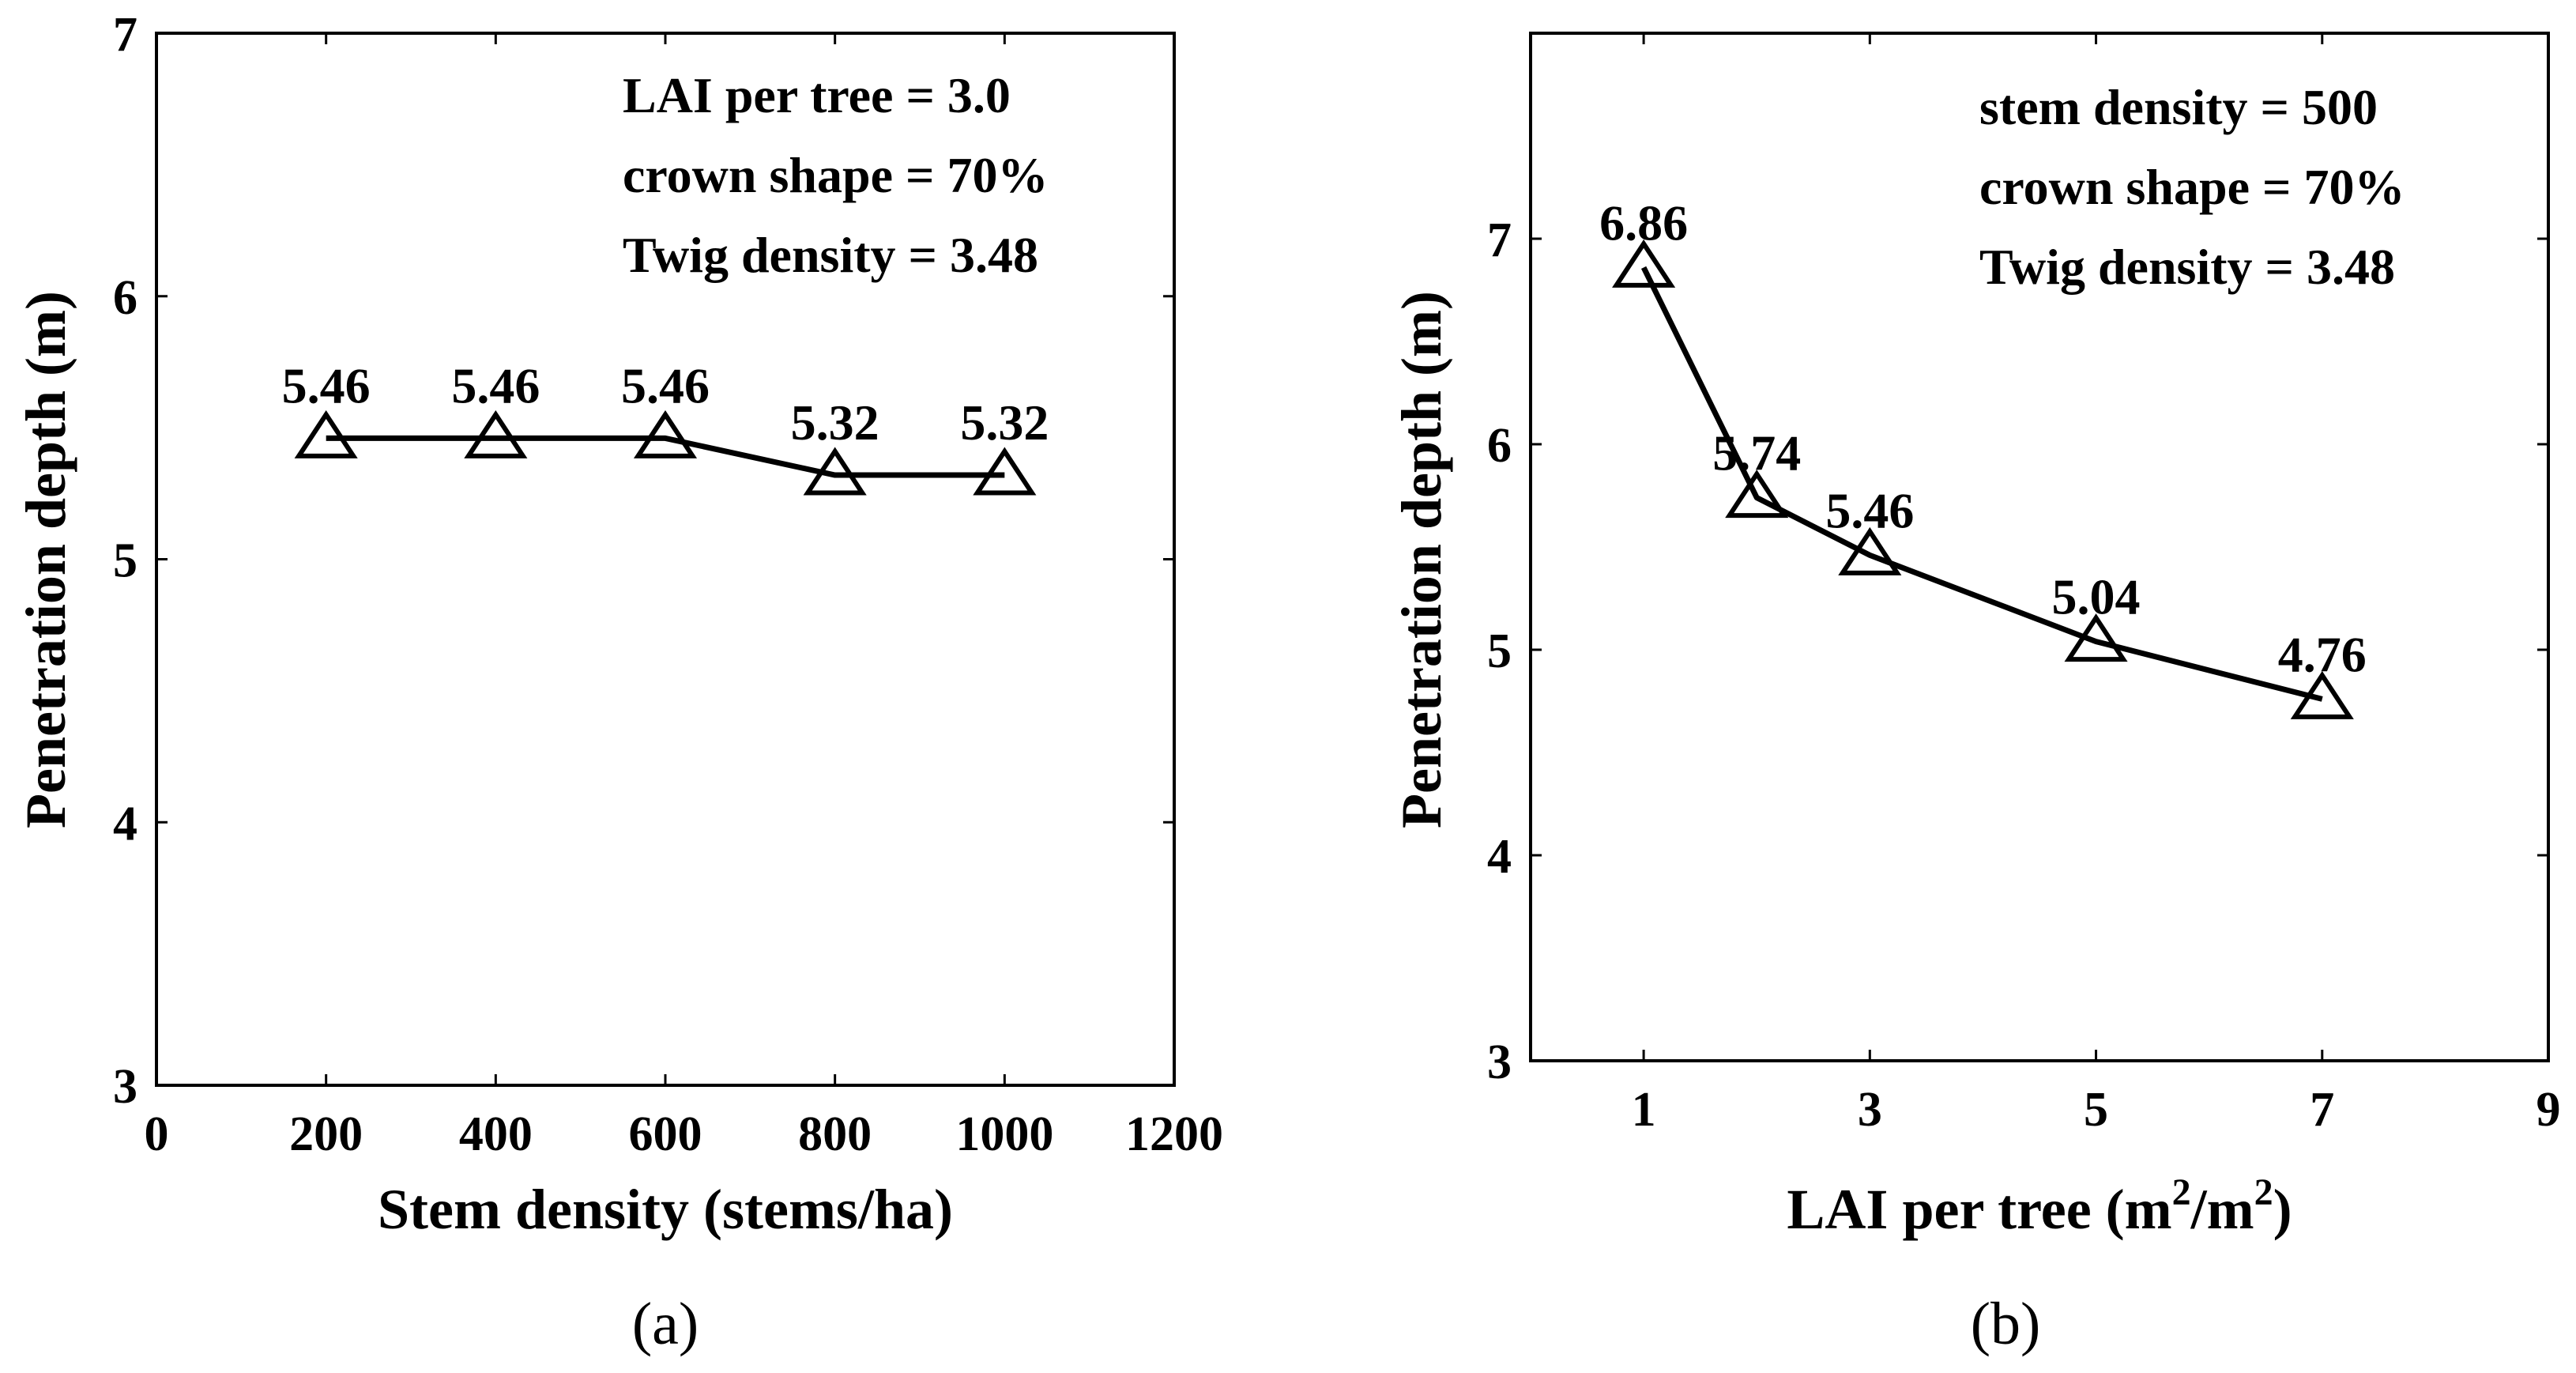 The width and height of the screenshot is (2576, 1373). Describe the element at coordinates (1174, 1134) in the screenshot. I see `x-tick-label-a-6: 1200` at that location.